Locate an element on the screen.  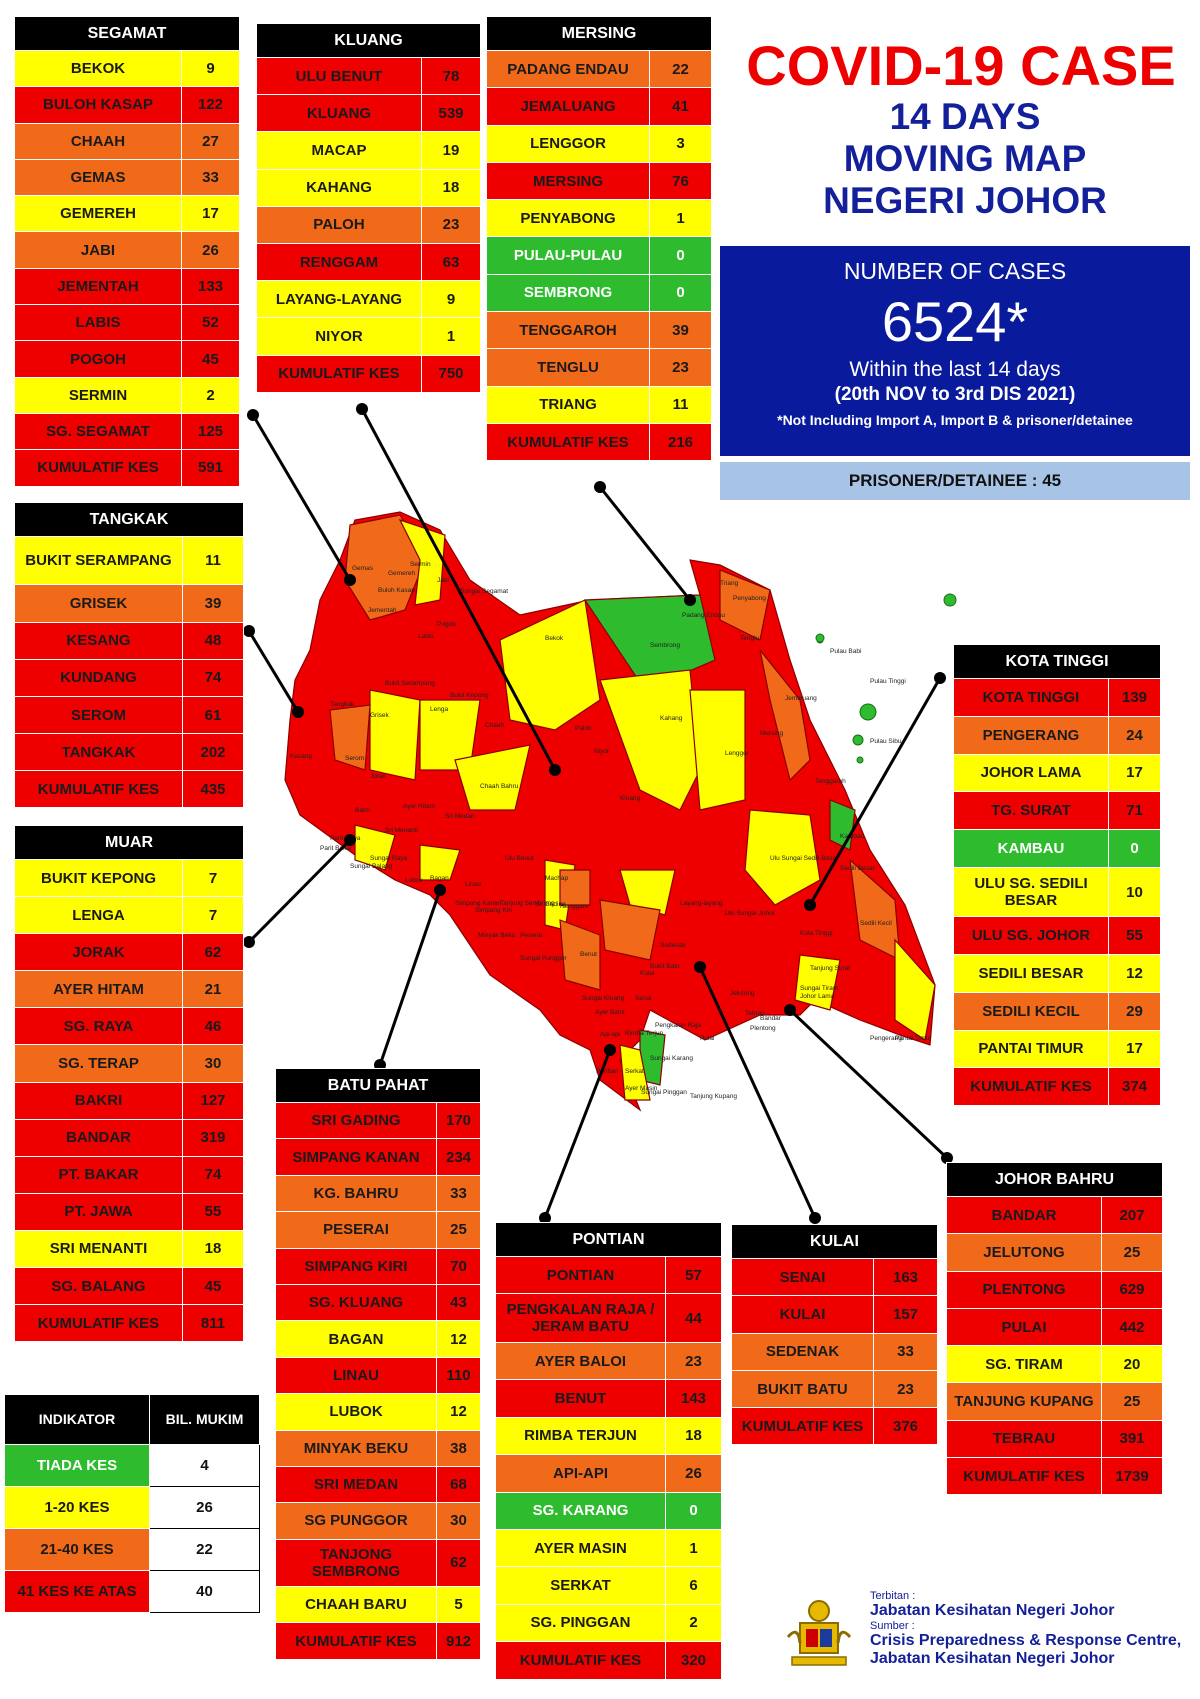
map-region-label: Sungai Raya is located at coordinates (389, 858).